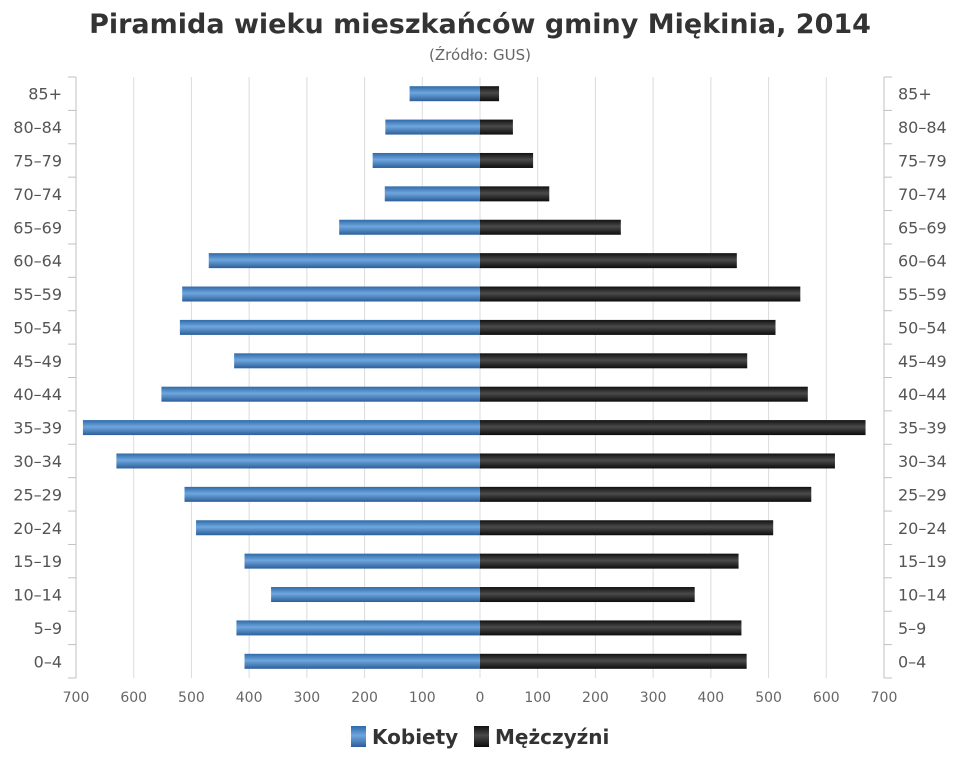 Image resolution: width=960 pixels, height=768 pixels. I want to click on bar-women-35–39, so click(281, 428).